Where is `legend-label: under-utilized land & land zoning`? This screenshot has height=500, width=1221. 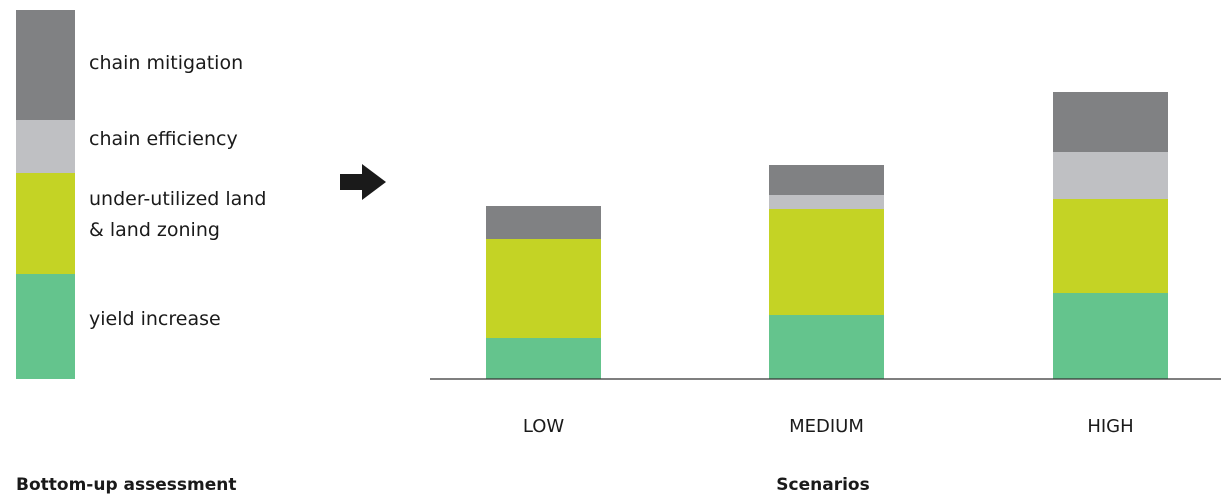 legend-label: under-utilized land & land zoning is located at coordinates (177, 214).